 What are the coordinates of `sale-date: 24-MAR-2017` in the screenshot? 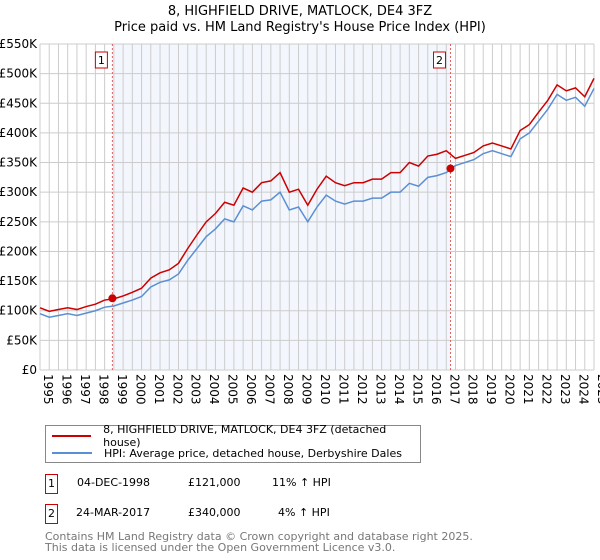 It's located at (113, 512).